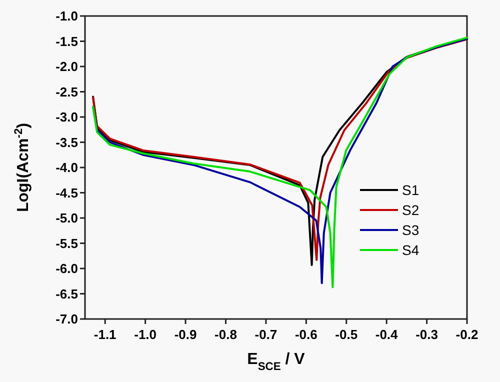 This screenshot has width=500, height=382. I want to click on x-tick-label: -0.8, so click(225, 334).